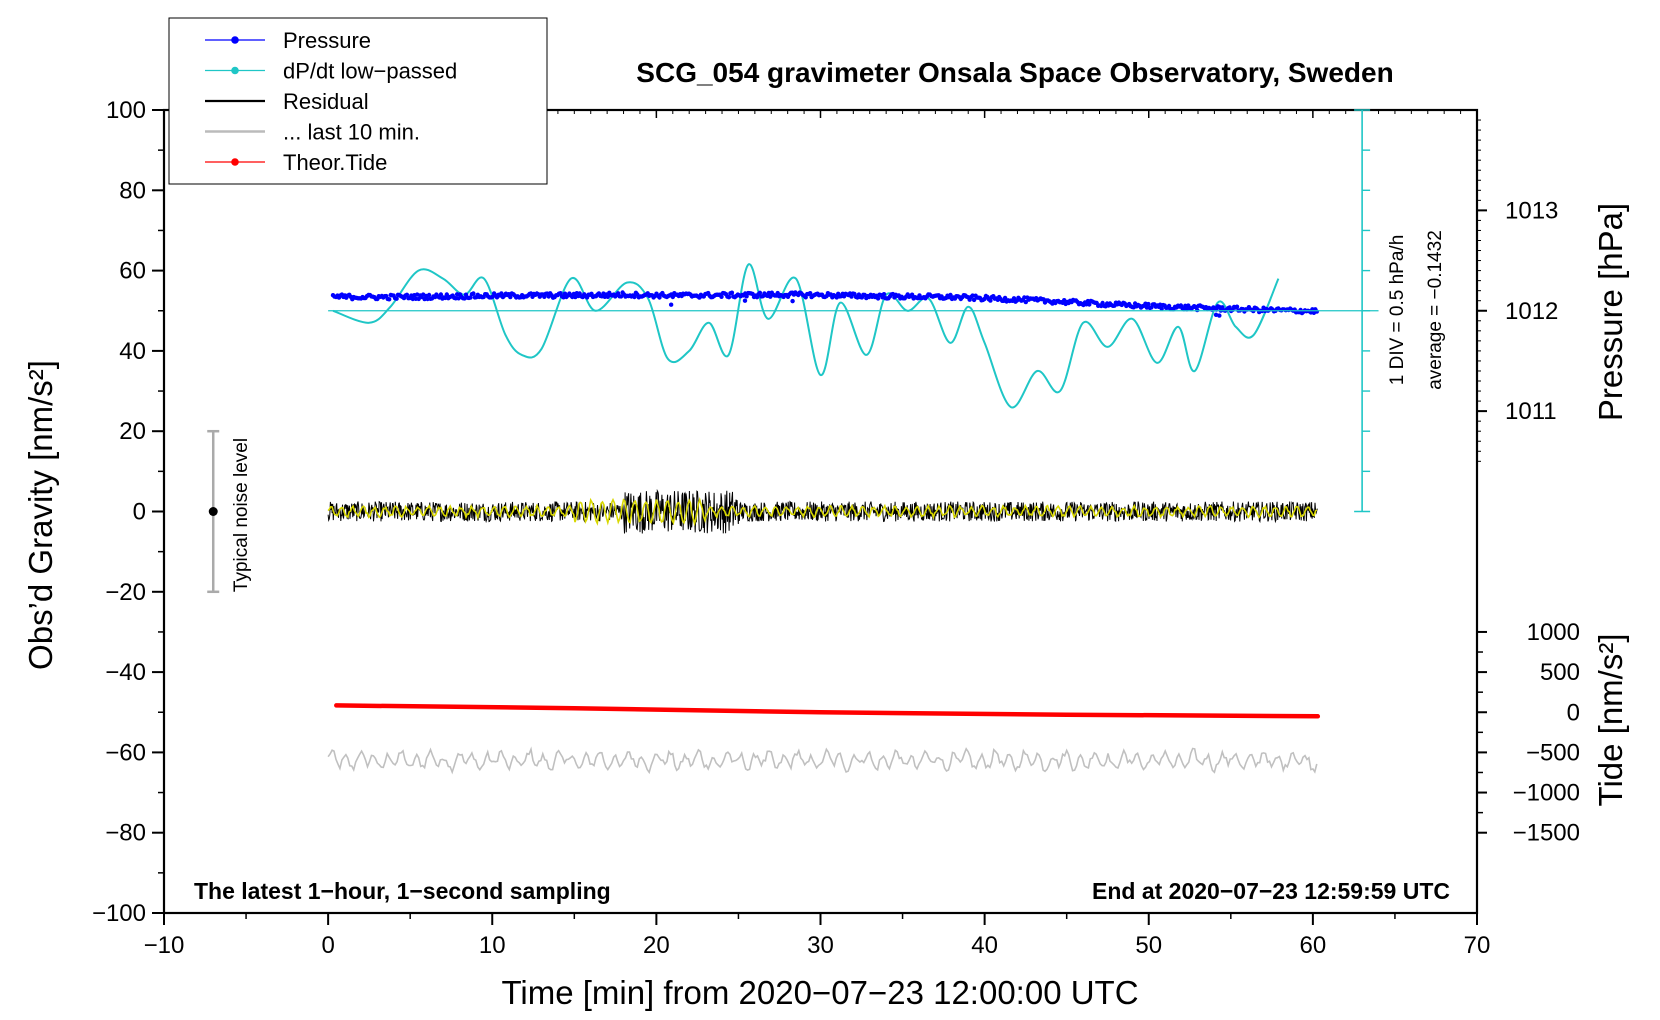  What do you see at coordinates (1560, 672) in the screenshot?
I see `tide-tick-label: 500` at bounding box center [1560, 672].